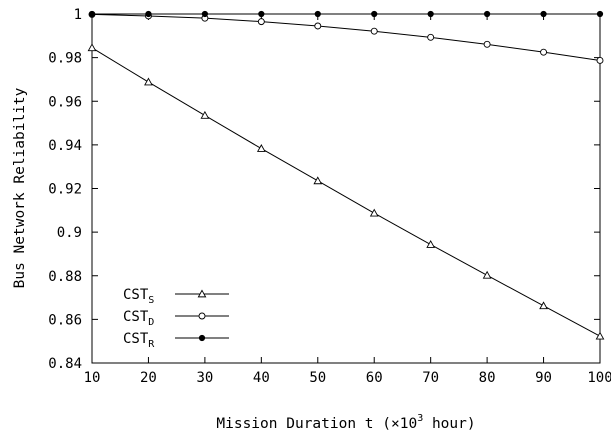 The image size is (611, 436). Describe the element at coordinates (65, 320) in the screenshot. I see `y-tick-label: 0.86` at that location.